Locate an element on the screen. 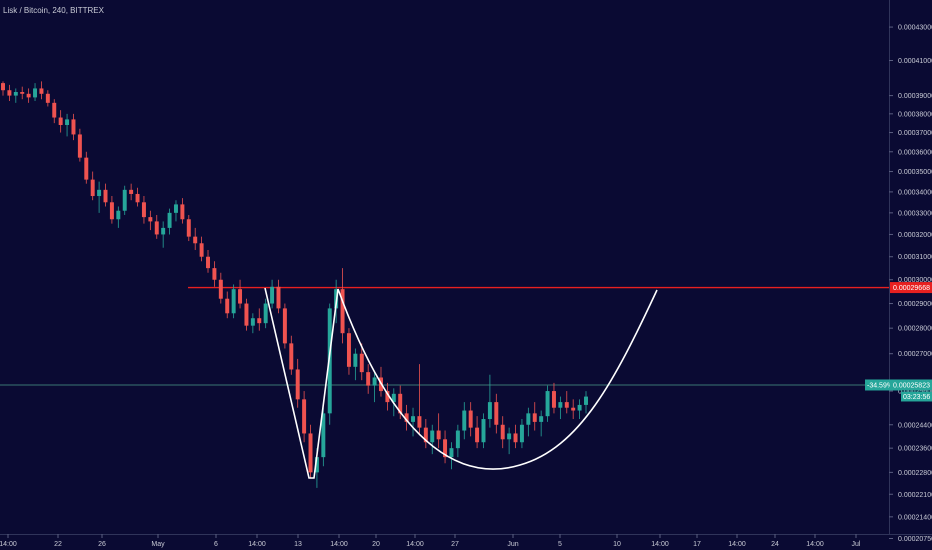 The width and height of the screenshot is (932, 550). y-tick-label: 0.00021400 is located at coordinates (915, 517).